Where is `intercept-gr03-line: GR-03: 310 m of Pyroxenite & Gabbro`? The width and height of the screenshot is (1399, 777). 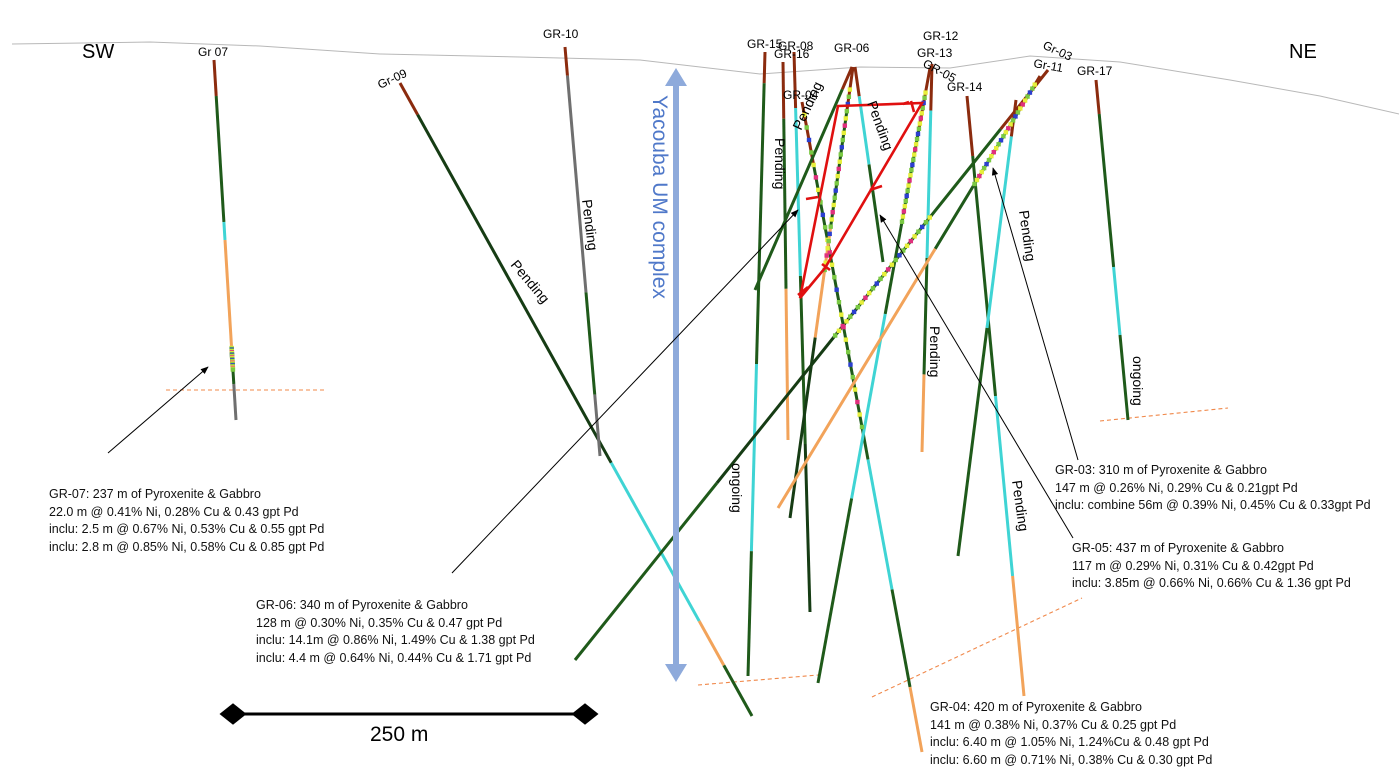 intercept-gr03-line: GR-03: 310 m of Pyroxenite & Gabbro is located at coordinates (1161, 470).